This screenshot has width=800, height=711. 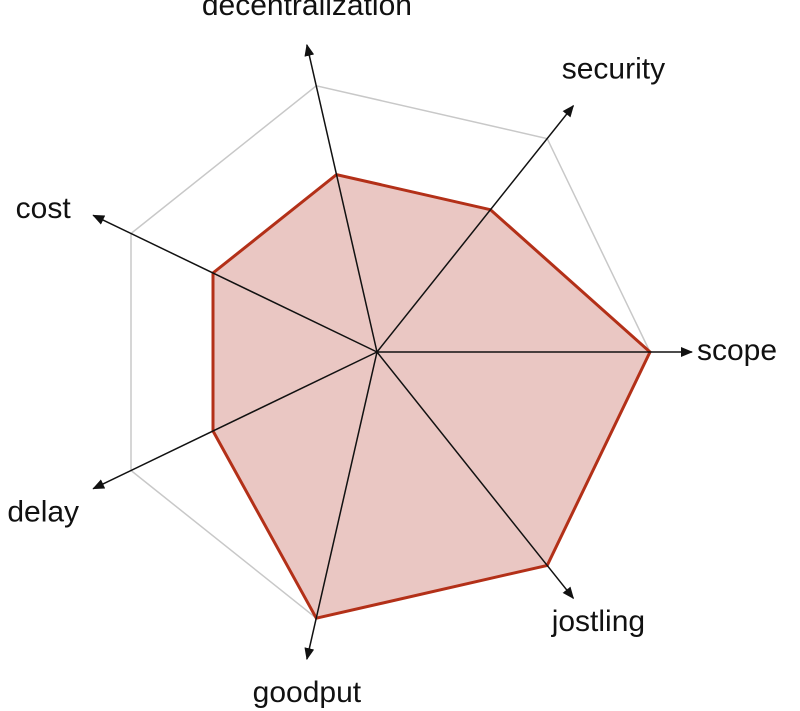 I want to click on axis-line-delay, so click(x=235, y=420).